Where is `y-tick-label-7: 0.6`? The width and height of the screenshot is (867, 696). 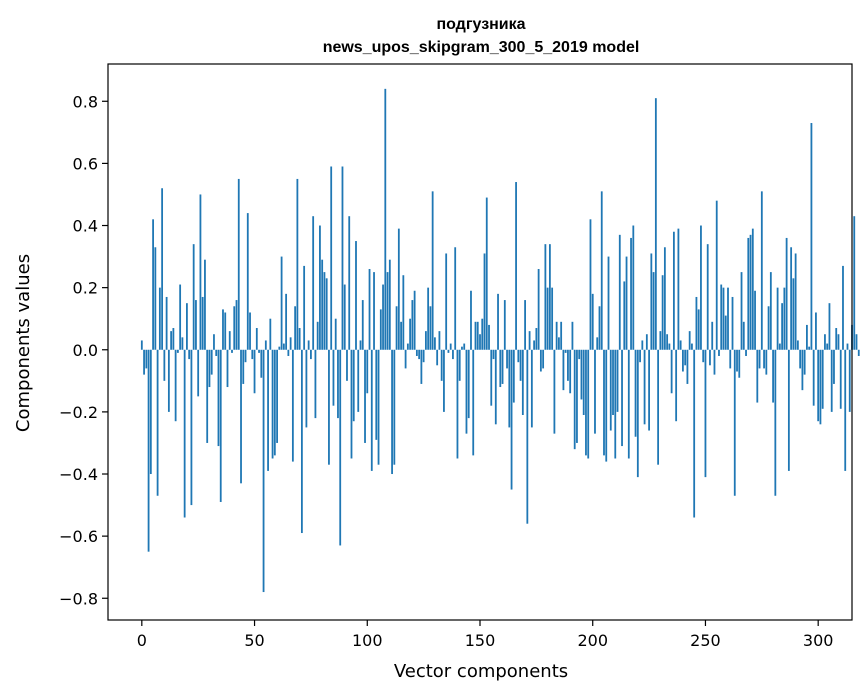
y-tick-label-7: 0.6 is located at coordinates (85, 163).